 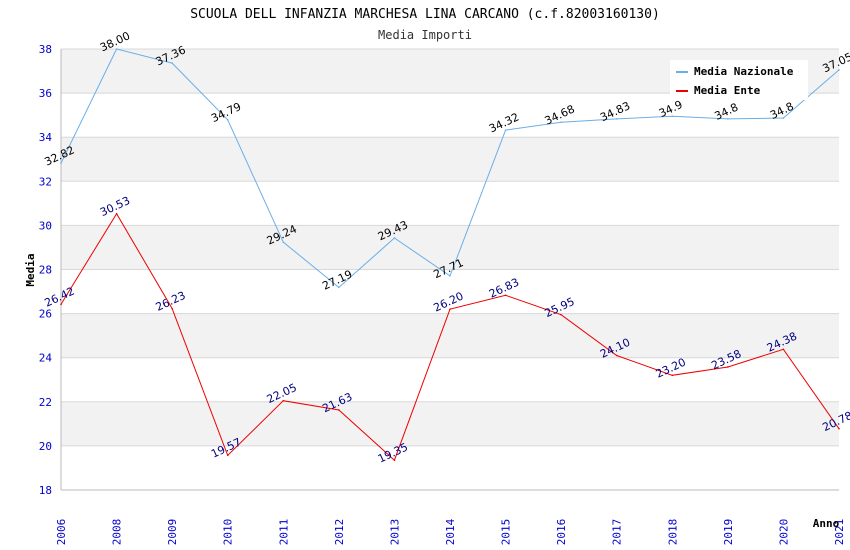 I want to click on y-tick-label: 38, so click(x=45, y=49).